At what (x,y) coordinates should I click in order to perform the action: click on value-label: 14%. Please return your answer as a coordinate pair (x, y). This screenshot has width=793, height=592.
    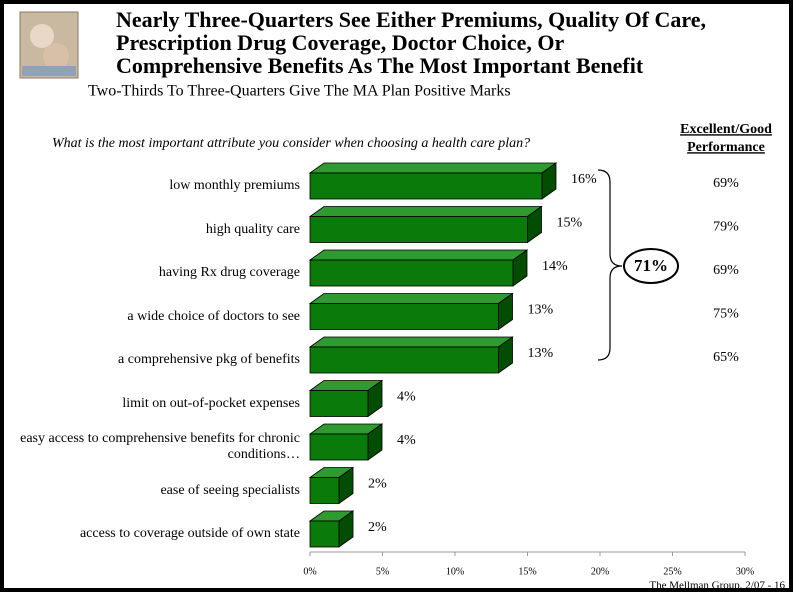
    Looking at the image, I should click on (555, 266).